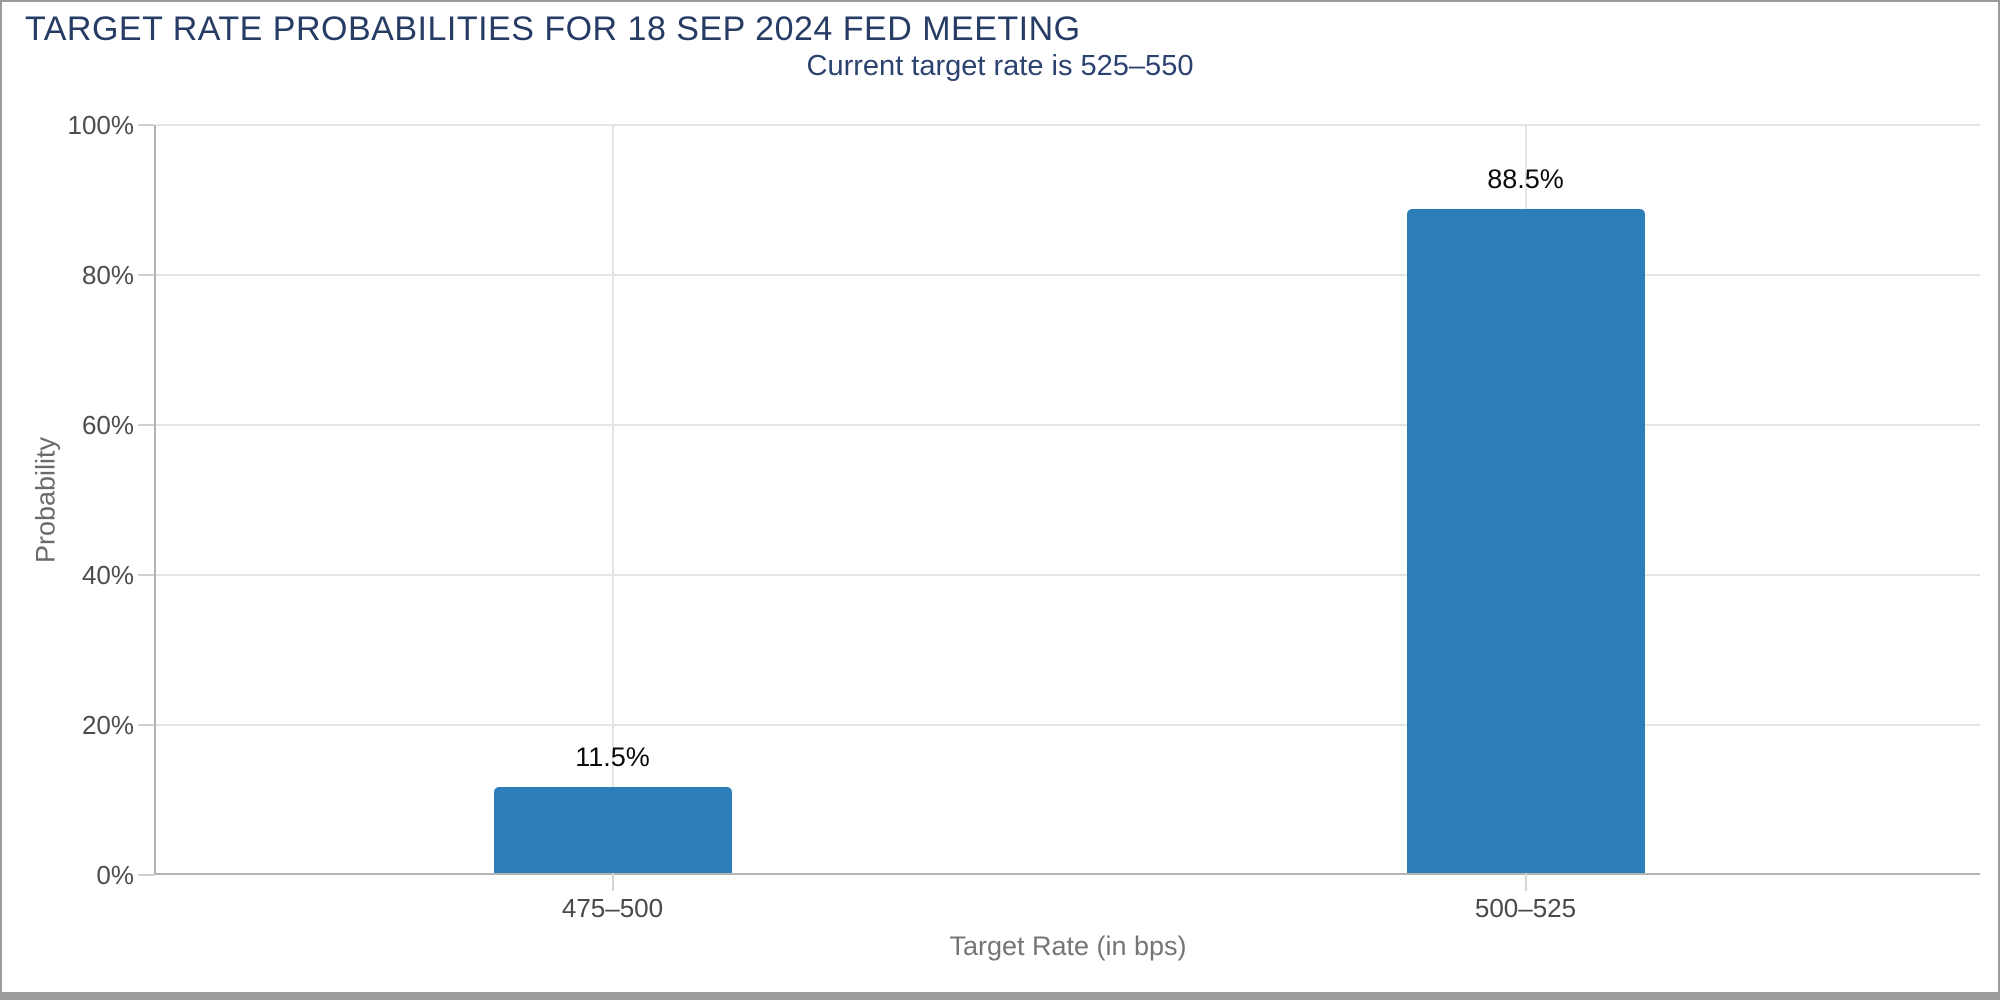 This screenshot has width=2000, height=1000. What do you see at coordinates (101, 125) in the screenshot?
I see `y-tick-label: 100%` at bounding box center [101, 125].